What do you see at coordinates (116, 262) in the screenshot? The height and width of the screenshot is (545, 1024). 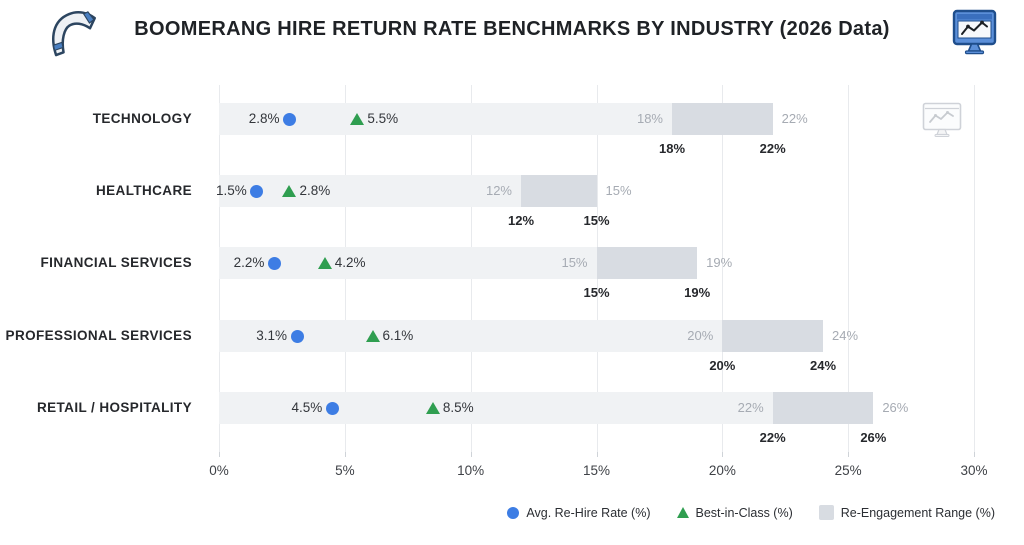 I see `category-label: FINANCIAL SERVICES` at bounding box center [116, 262].